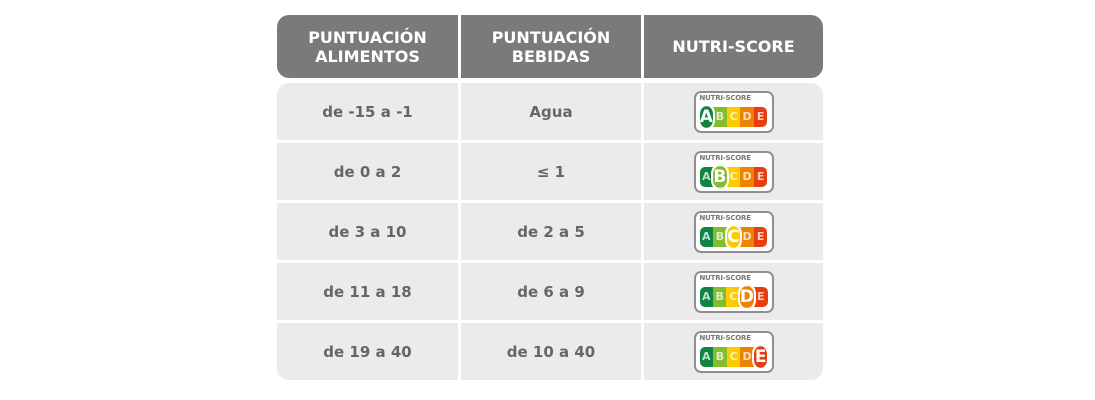  I want to click on cell-alimentos: de 19 a 40, so click(367, 351).